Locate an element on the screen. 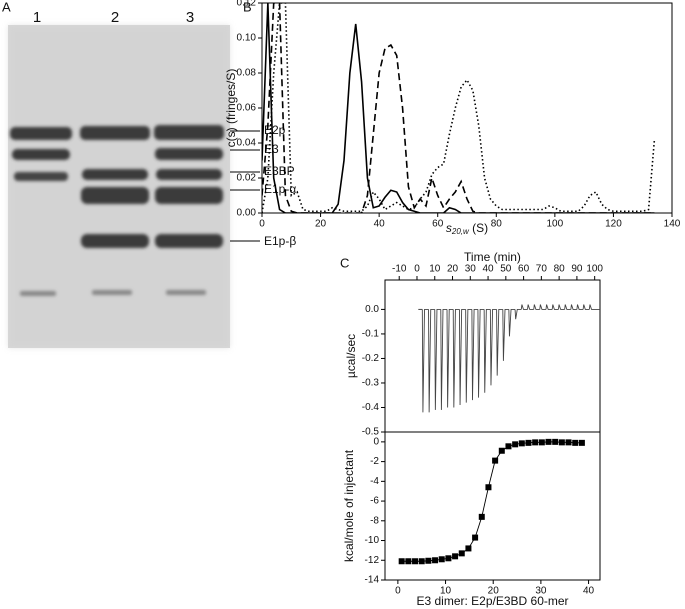 This screenshot has height=609, width=685. x-tick-label: 60 is located at coordinates (524, 269).